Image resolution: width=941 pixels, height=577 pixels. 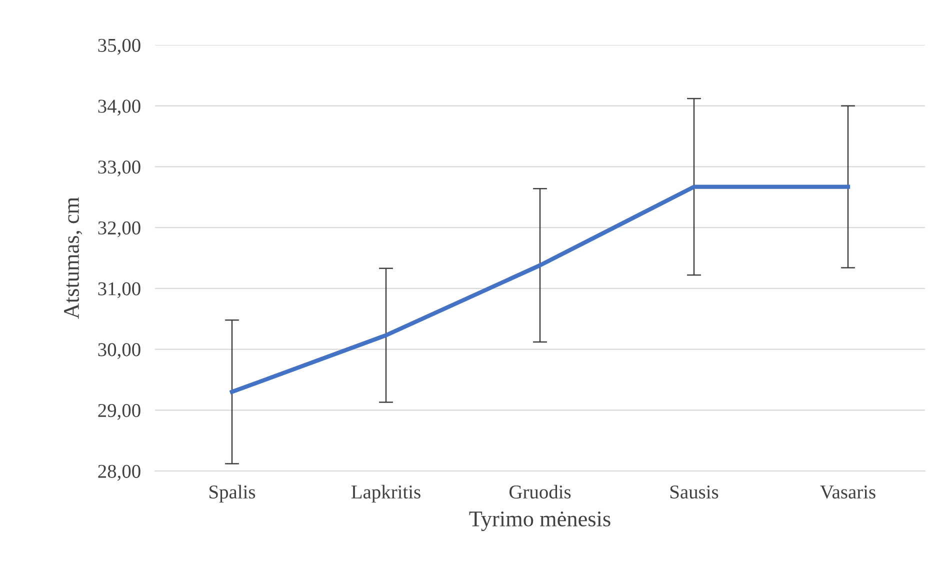 What do you see at coordinates (539, 522) in the screenshot?
I see `x-axis-title: Tyrimo mėnesis` at bounding box center [539, 522].